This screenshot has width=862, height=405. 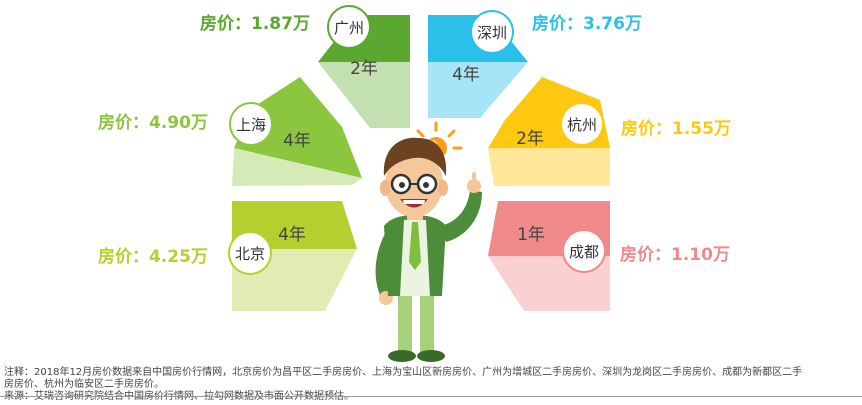 I want to click on city-label-guangzhou: 广州, so click(x=349, y=28).